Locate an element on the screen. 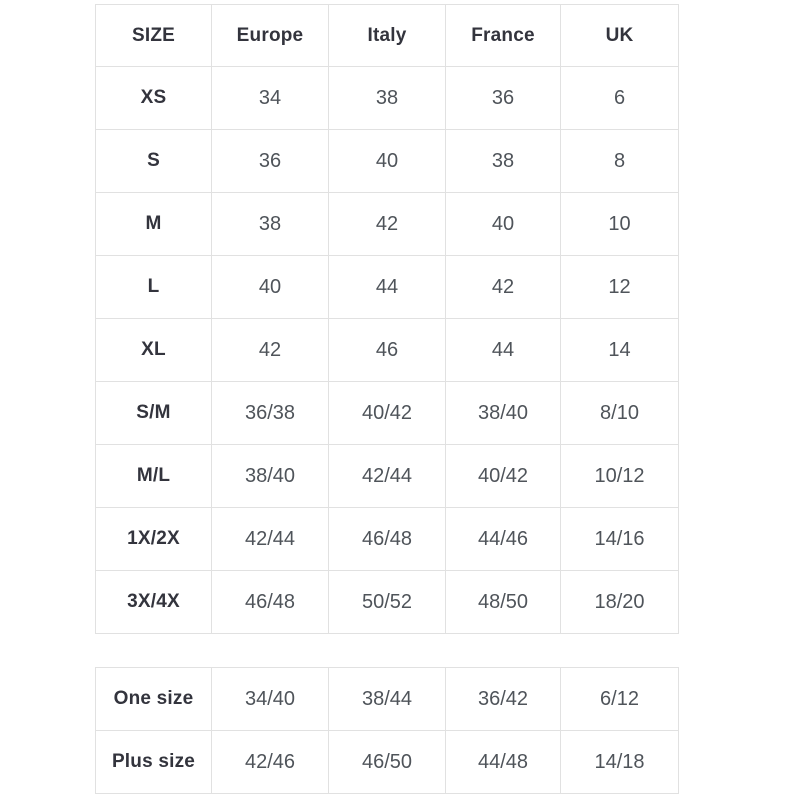 This screenshot has width=800, height=800. size-cell: 42/46 is located at coordinates (270, 762).